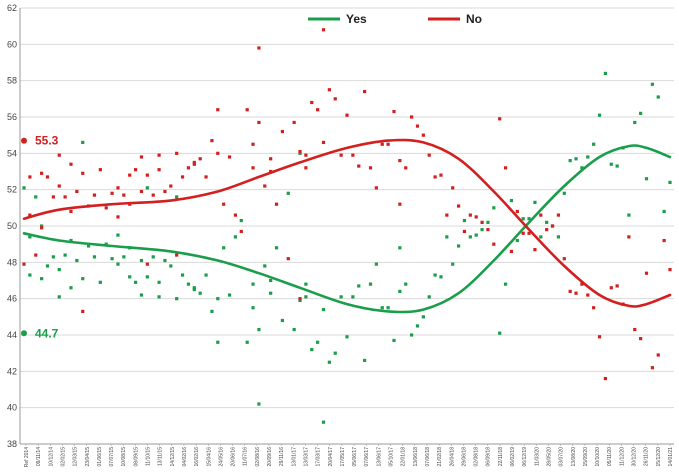 Image resolution: width=679 pixels, height=475 pixels. I want to click on x-tick-label: 11/12/20, so click(622, 456).